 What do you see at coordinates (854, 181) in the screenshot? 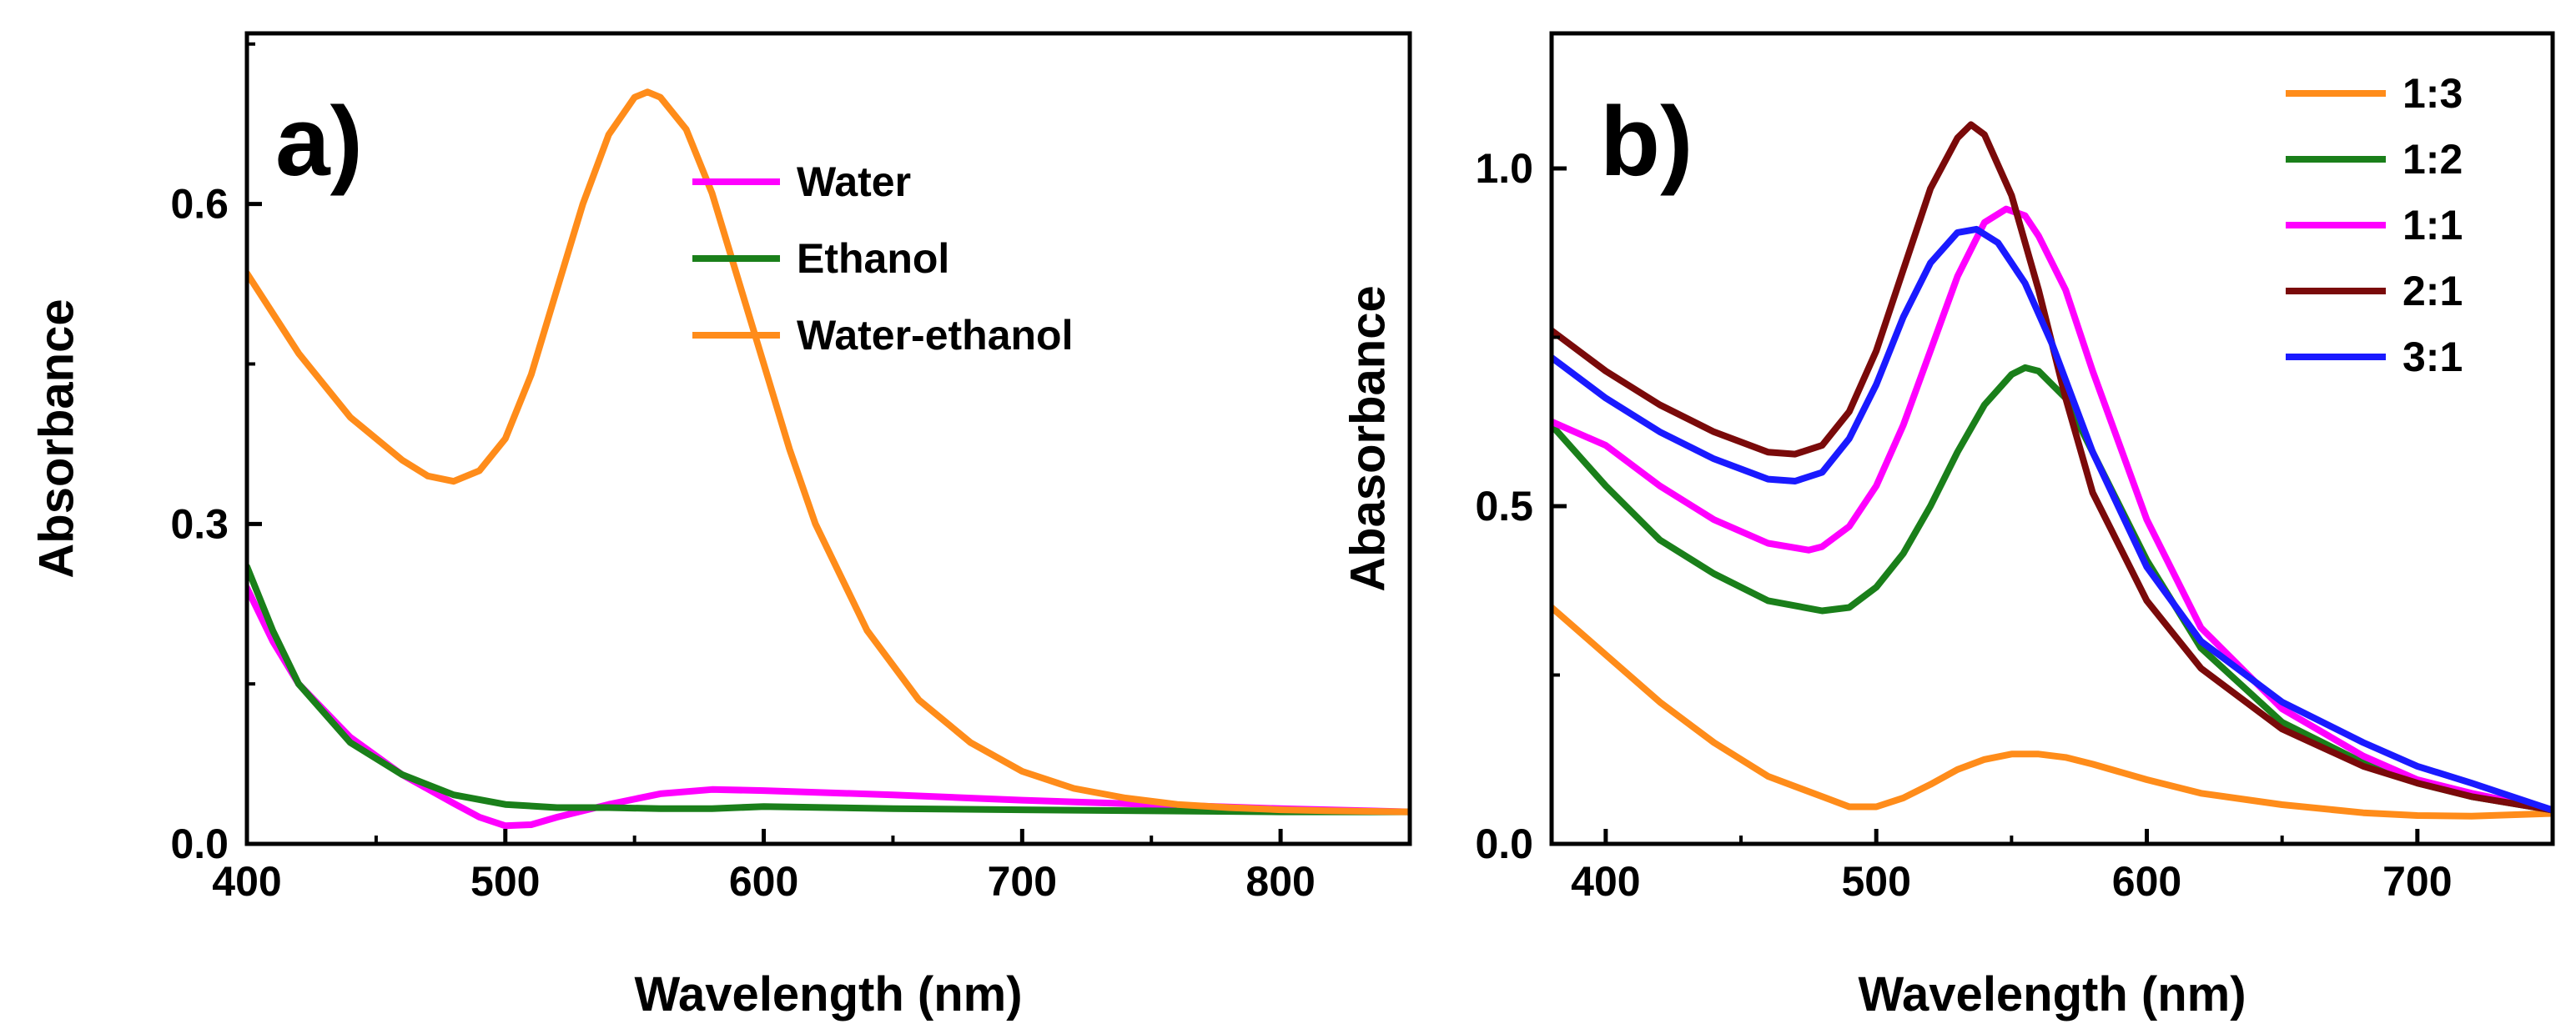
I see `legend-label: Water` at bounding box center [854, 181].